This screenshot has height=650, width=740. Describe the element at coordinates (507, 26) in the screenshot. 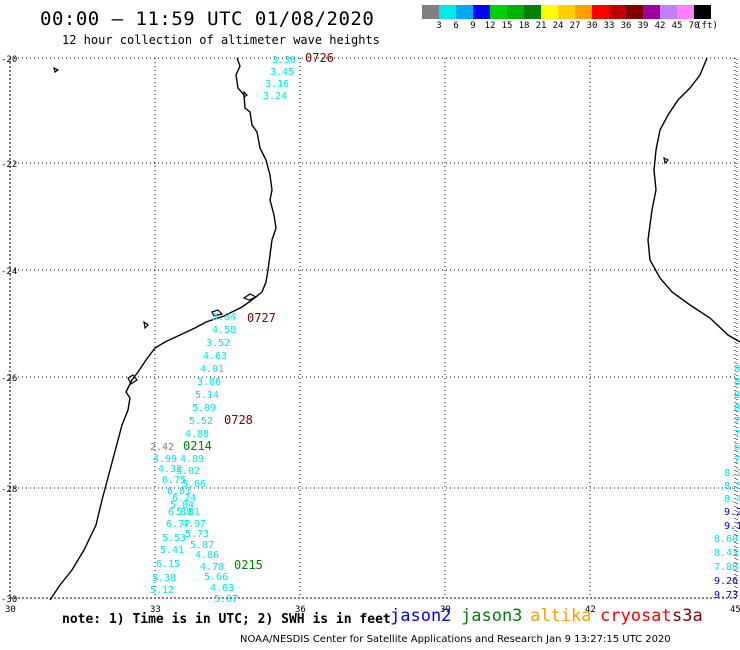

I see `legend-label: 15` at that location.